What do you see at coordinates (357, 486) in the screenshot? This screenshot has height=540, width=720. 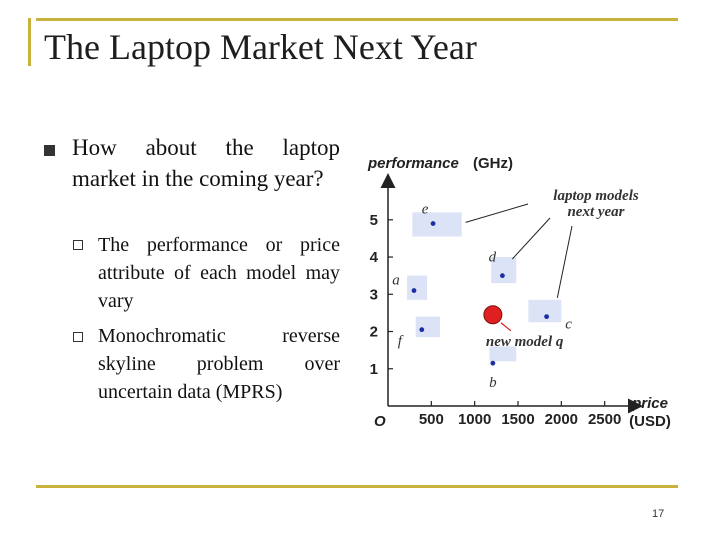 I see `bottom-rule` at bounding box center [357, 486].